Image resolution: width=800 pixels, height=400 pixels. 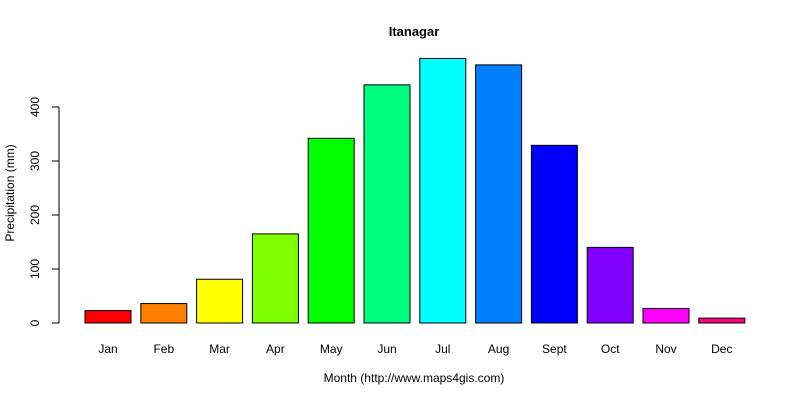 What do you see at coordinates (275, 278) in the screenshot?
I see `bar-apr` at bounding box center [275, 278].